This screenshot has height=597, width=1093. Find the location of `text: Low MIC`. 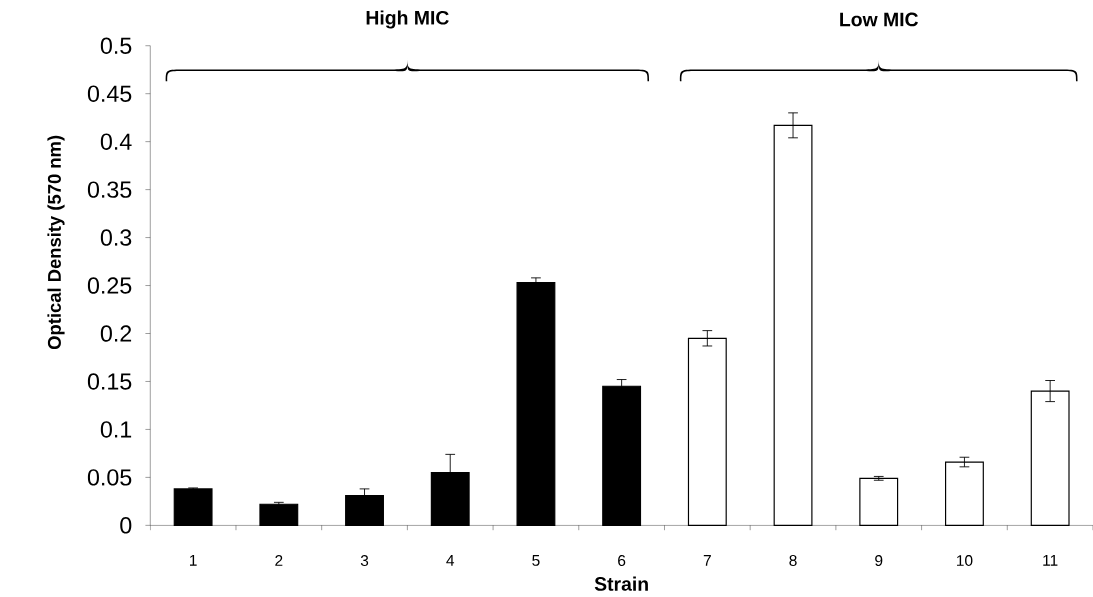

text: Low MIC is located at coordinates (879, 19).